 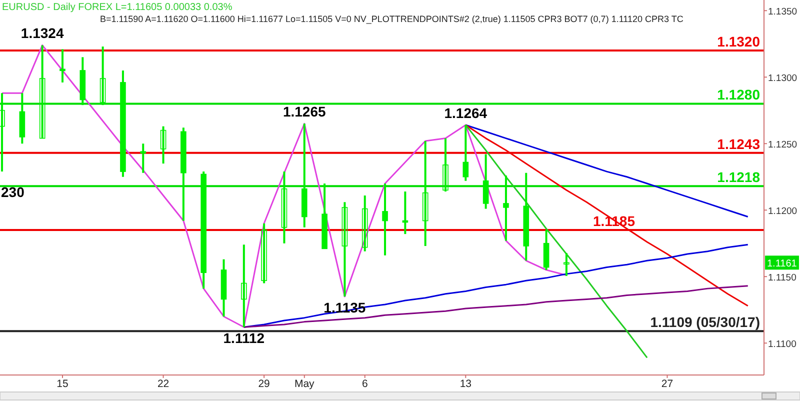 I want to click on y-tick-label: 1.1100, so click(x=782, y=344).